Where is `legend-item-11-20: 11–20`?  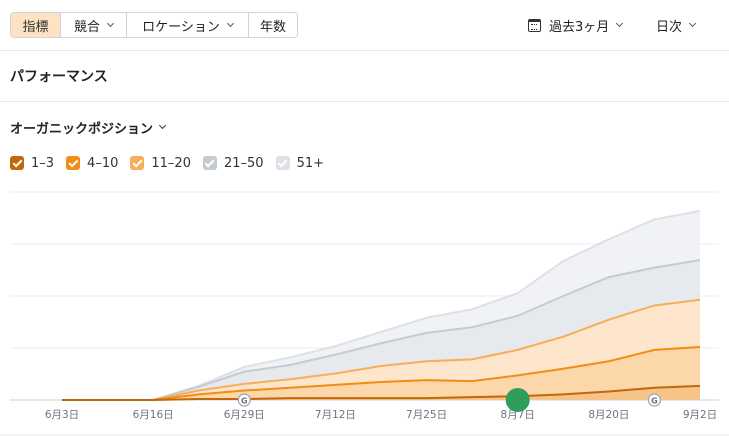
legend-item-11-20: 11–20 is located at coordinates (160, 163).